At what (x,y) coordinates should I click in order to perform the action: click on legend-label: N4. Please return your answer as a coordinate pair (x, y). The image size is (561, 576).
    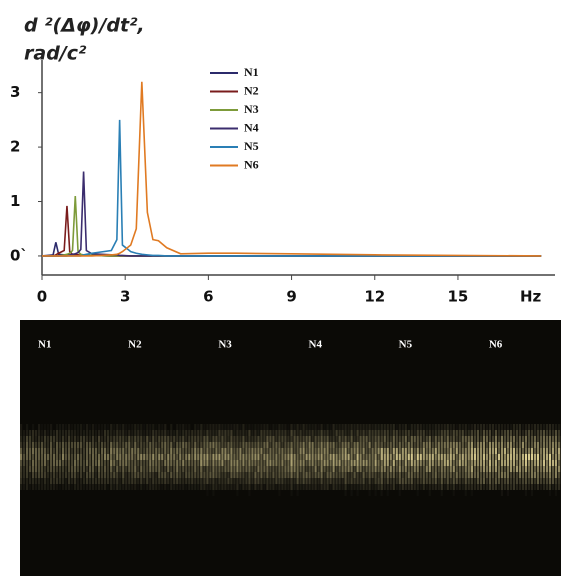
    Looking at the image, I should click on (251, 127).